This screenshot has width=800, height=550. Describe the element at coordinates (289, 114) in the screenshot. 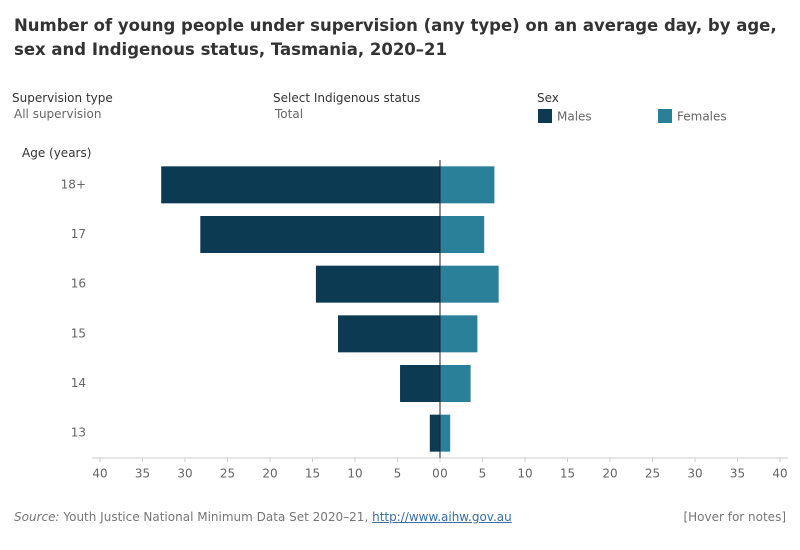

I see `filter-value: Total` at that location.